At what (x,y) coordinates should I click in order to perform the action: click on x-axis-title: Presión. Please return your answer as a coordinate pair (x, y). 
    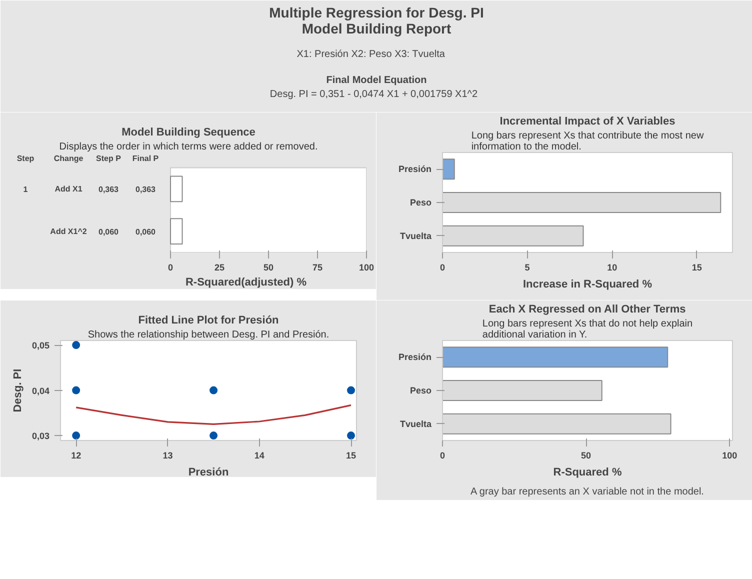
    Looking at the image, I should click on (208, 472).